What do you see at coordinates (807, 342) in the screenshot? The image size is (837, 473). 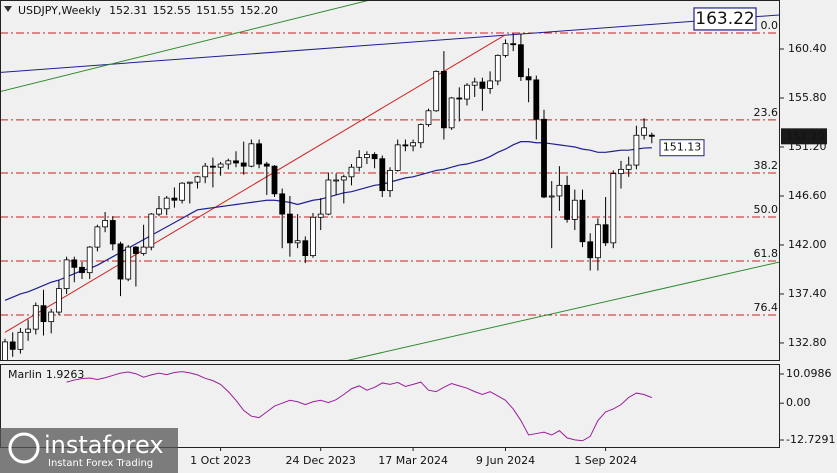 I see `y-tick-label: 132.80` at bounding box center [807, 342].